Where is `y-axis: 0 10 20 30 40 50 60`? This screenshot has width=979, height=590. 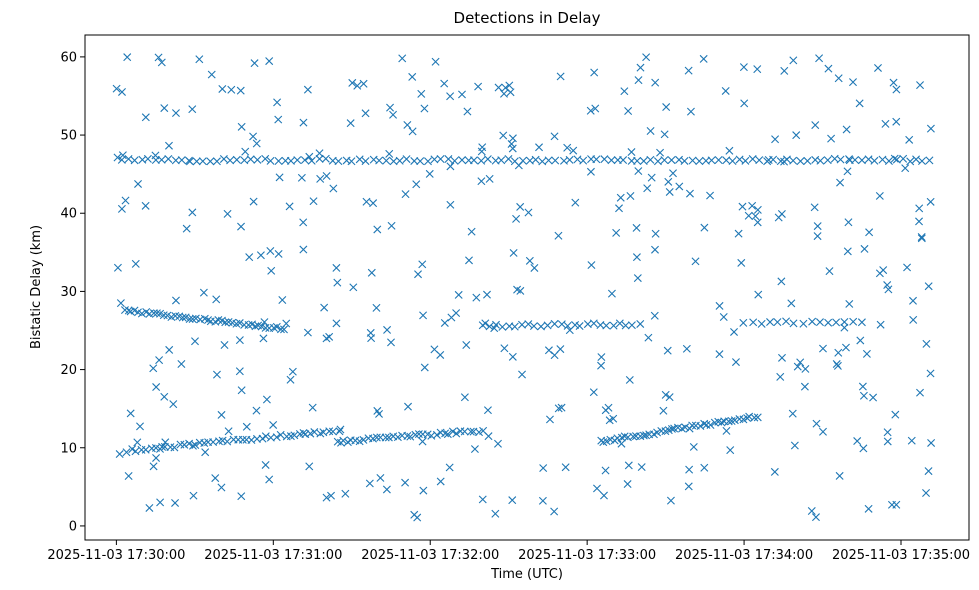
y-axis: 0 10 20 30 40 50 60 is located at coordinates (72, 292).